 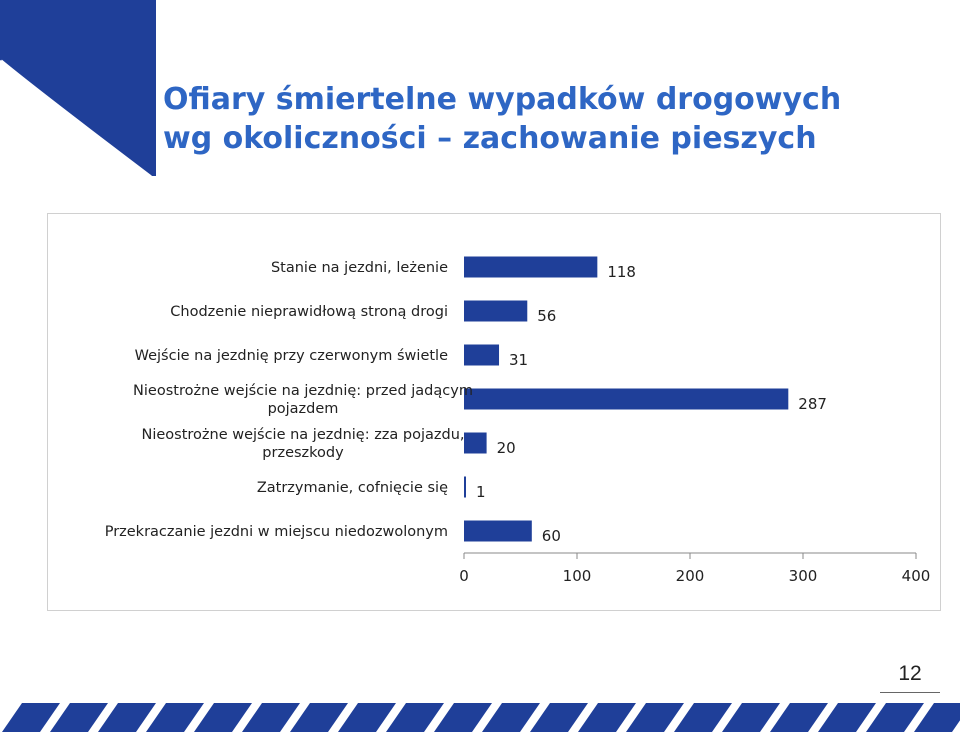 I want to click on x-tick-label-0: 0, so click(x=464, y=576).